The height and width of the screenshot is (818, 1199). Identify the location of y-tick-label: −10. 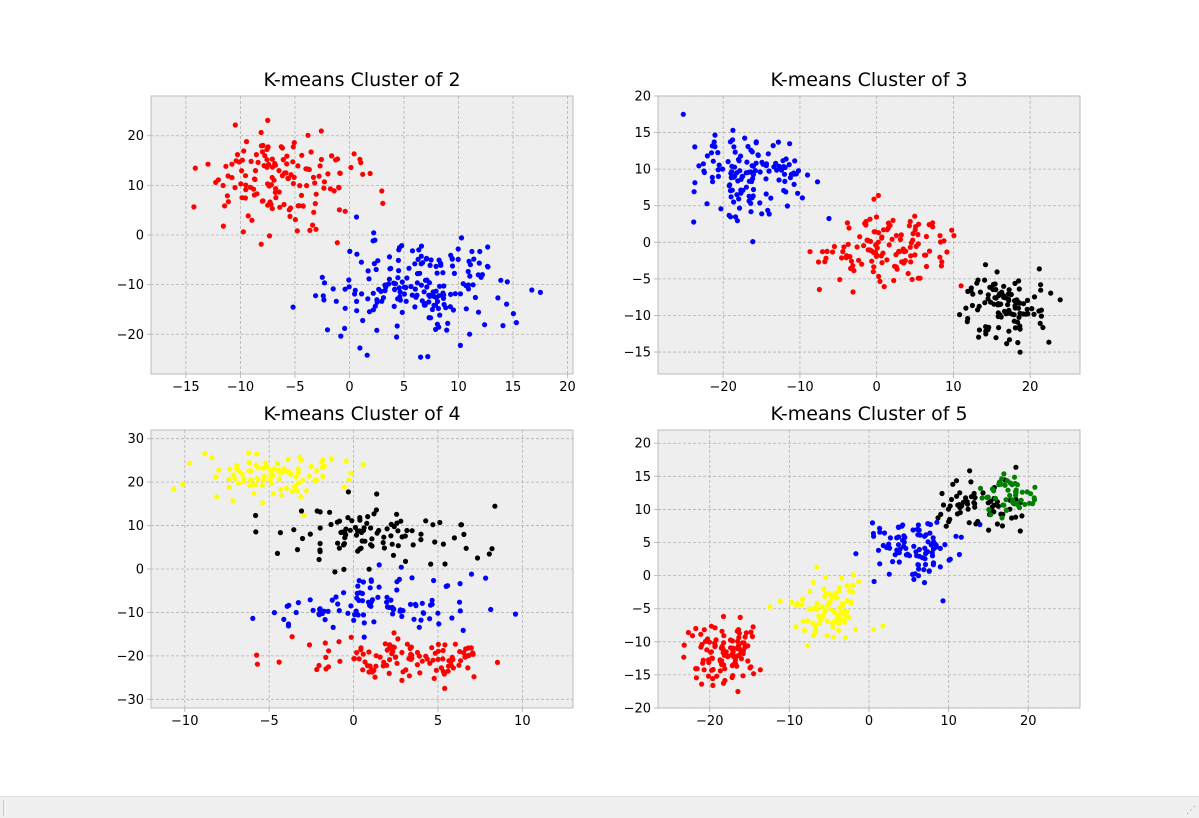
(130, 285).